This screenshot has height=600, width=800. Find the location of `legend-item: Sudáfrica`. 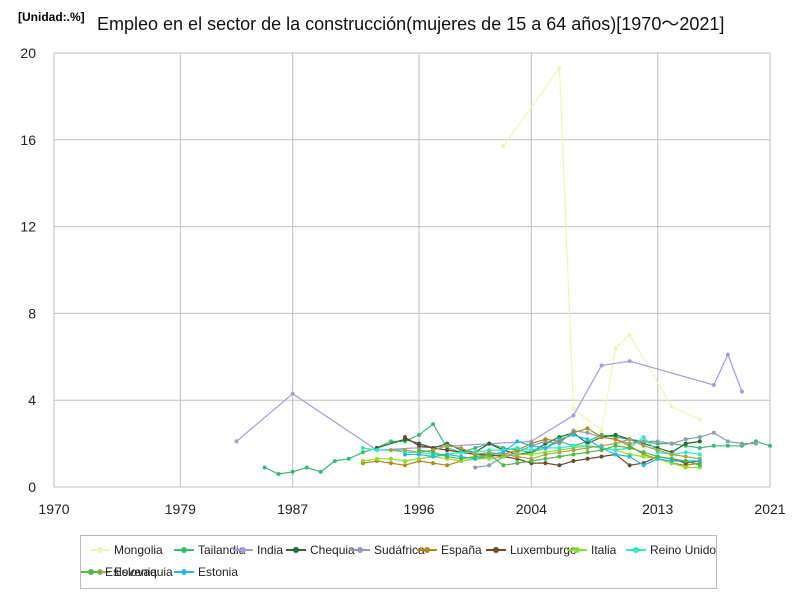

legend-item: Sudáfrica is located at coordinates (387, 550).